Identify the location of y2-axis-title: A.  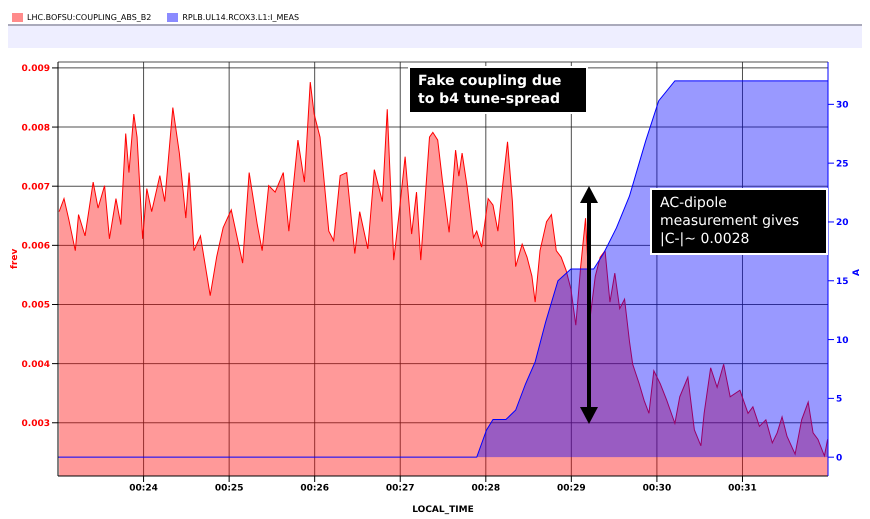
(857, 272).